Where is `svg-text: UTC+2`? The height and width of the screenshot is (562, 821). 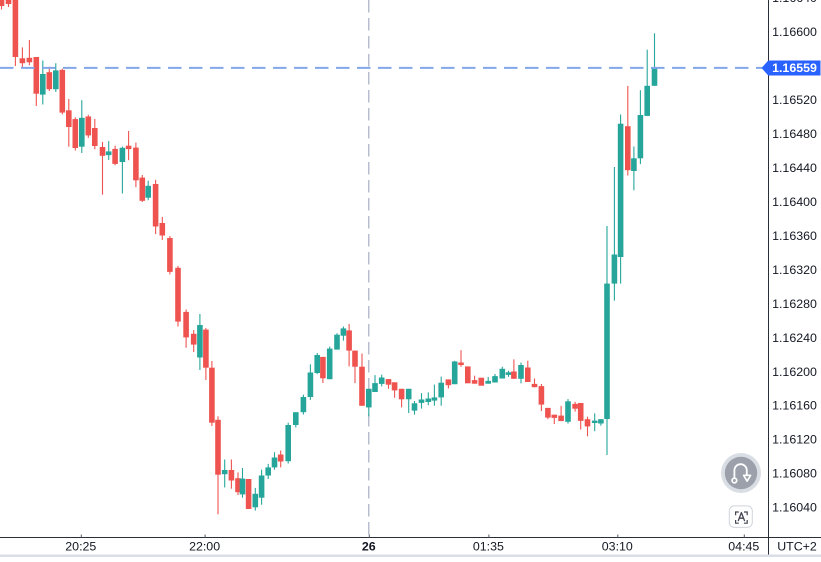
svg-text: UTC+2 is located at coordinates (797, 547).